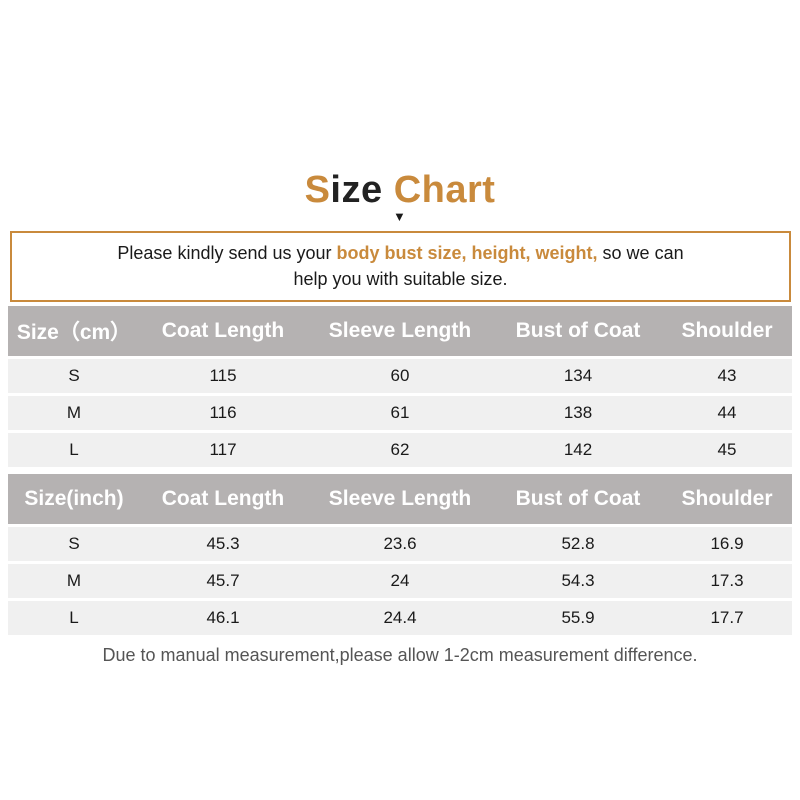 This screenshot has width=800, height=800. Describe the element at coordinates (640, 253) in the screenshot. I see `notice-suffix: so we can` at that location.